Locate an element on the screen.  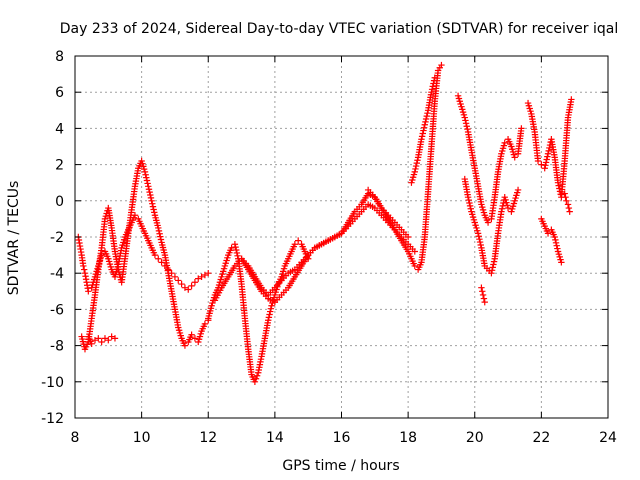
series-track-k is located at coordinates (483, 295).